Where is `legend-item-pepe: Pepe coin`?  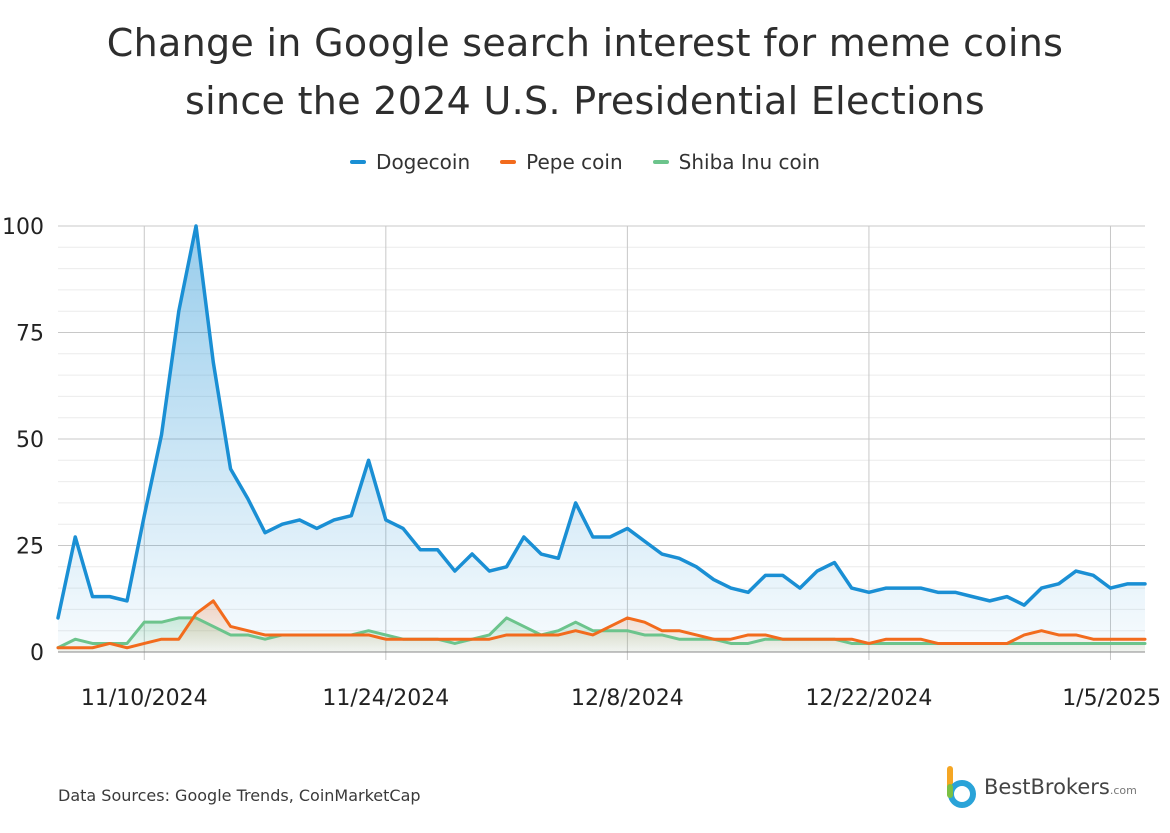 legend-item-pepe: Pepe coin is located at coordinates (561, 162).